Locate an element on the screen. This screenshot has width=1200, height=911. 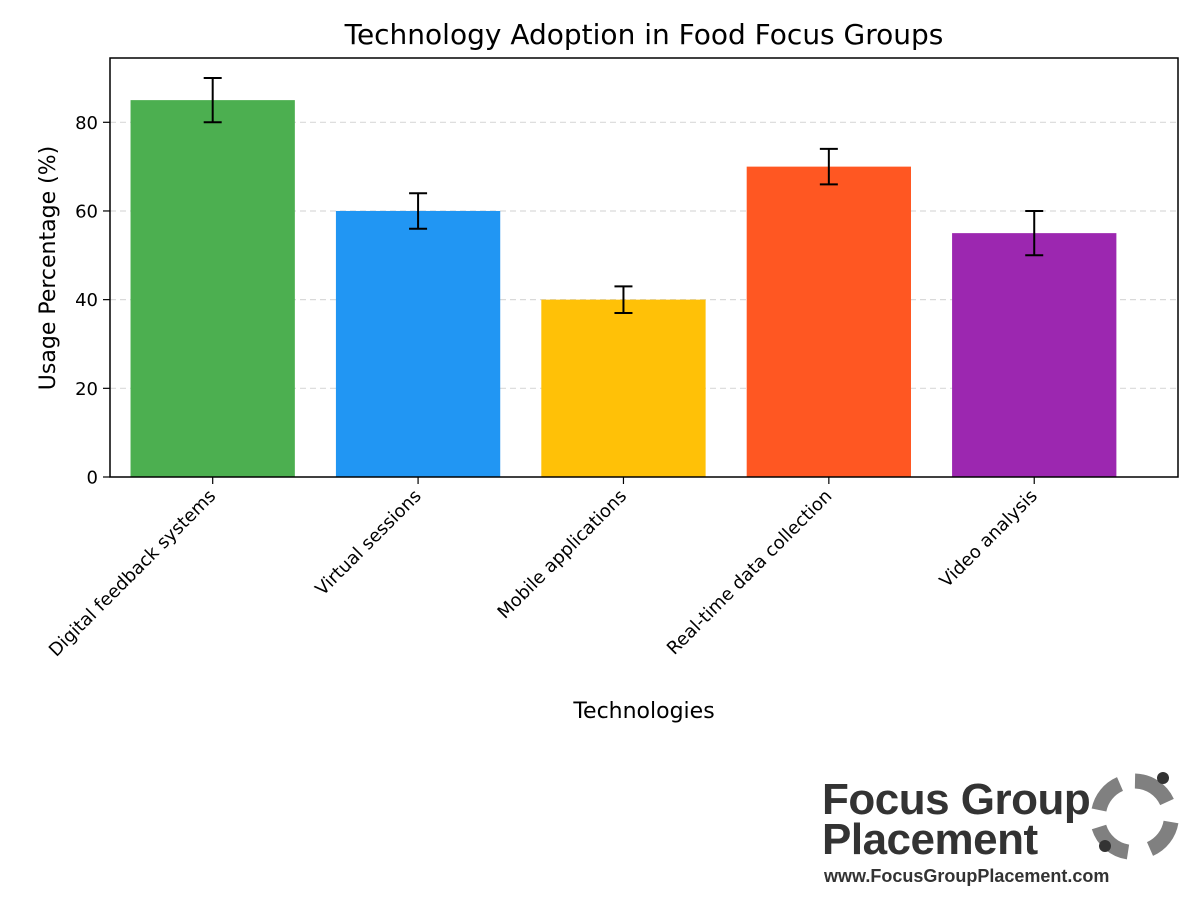
y-tick-label: 40 is located at coordinates (86, 300).